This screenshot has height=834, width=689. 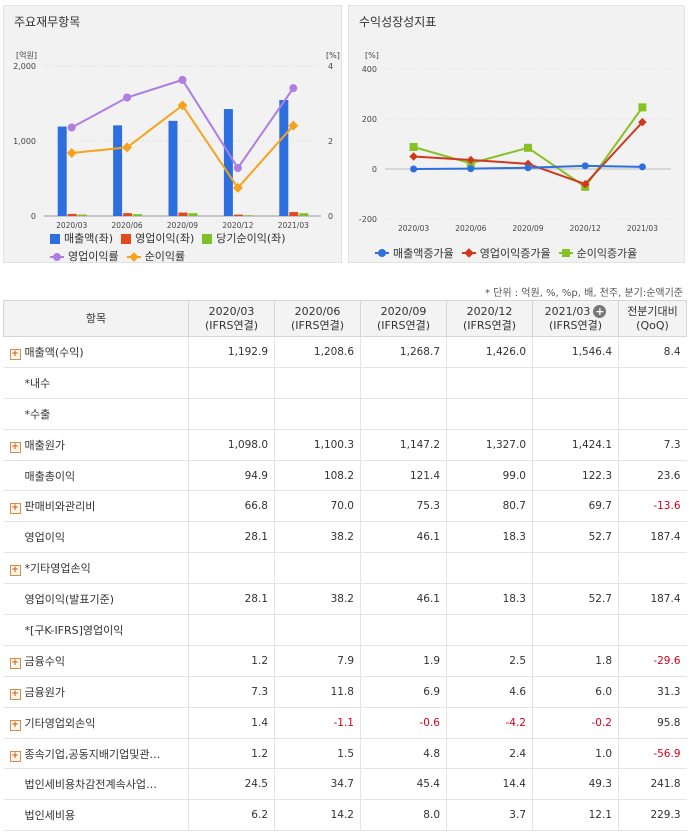 I want to click on value-cell: 1,100.3, so click(x=317, y=445).